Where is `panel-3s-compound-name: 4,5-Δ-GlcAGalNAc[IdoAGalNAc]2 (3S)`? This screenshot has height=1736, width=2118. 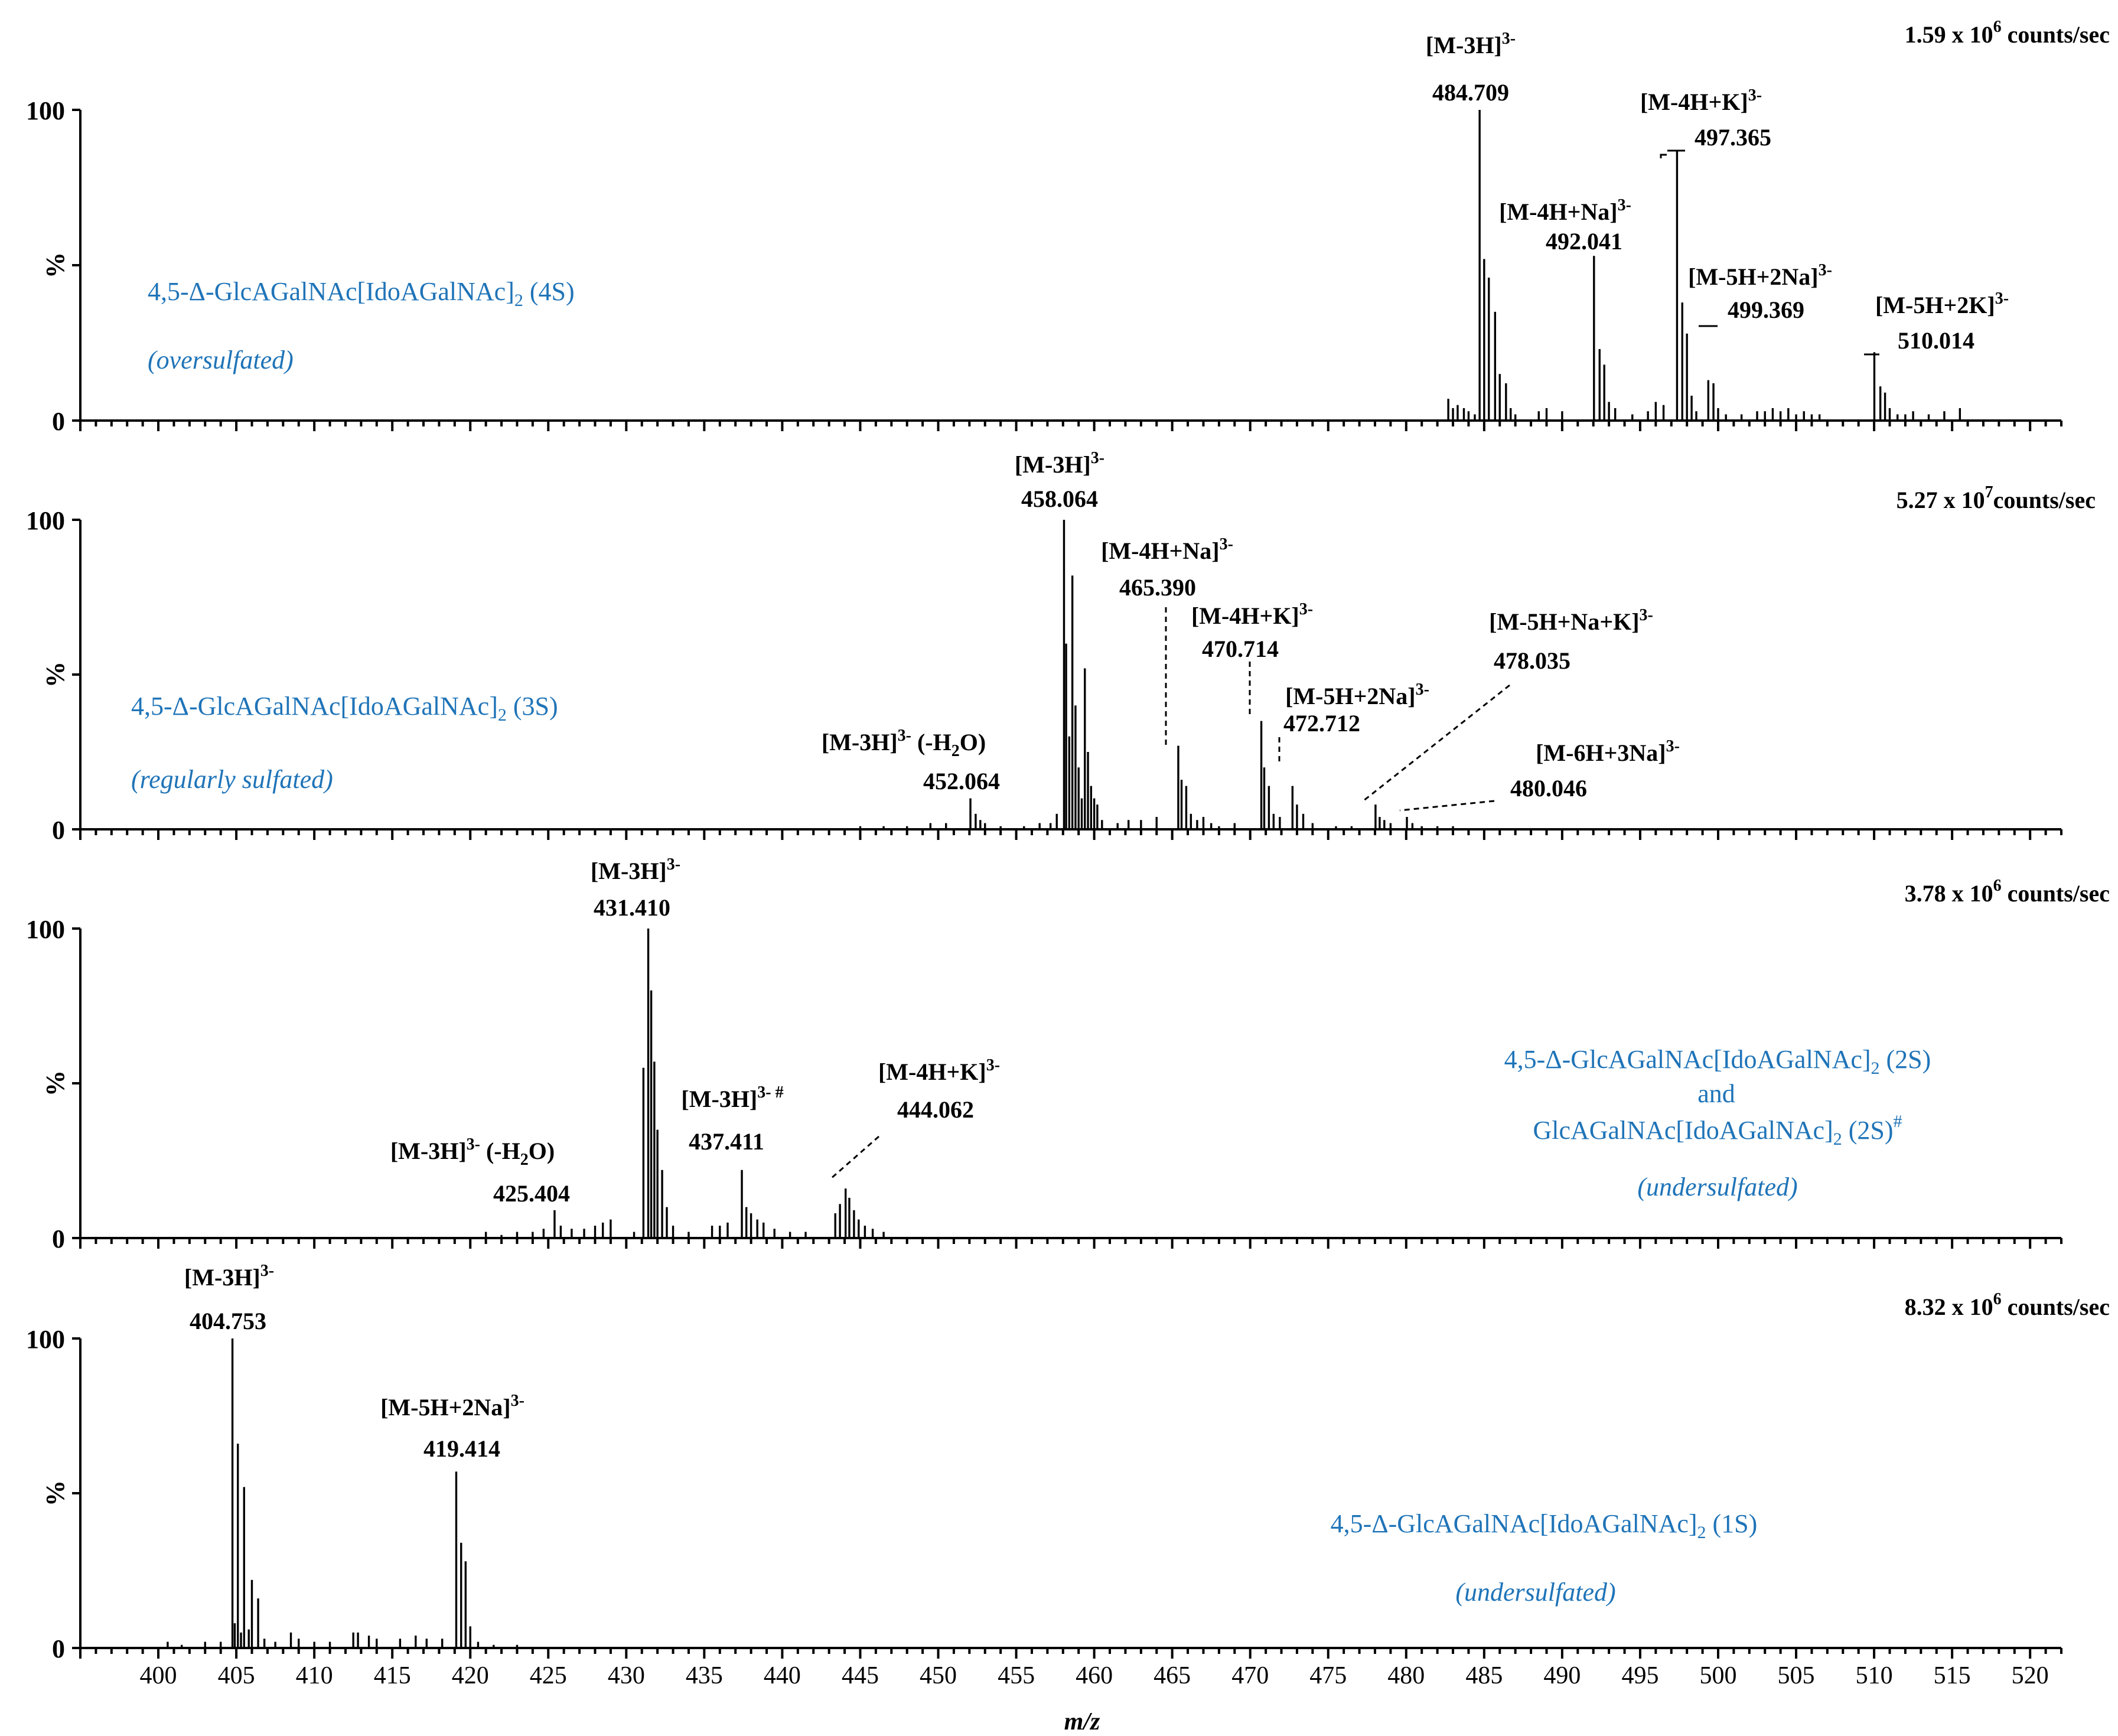 panel-3s-compound-name: 4,5-Δ-GlcAGalNAc[IdoAGalNAc]2 (3S) is located at coordinates (344, 708).